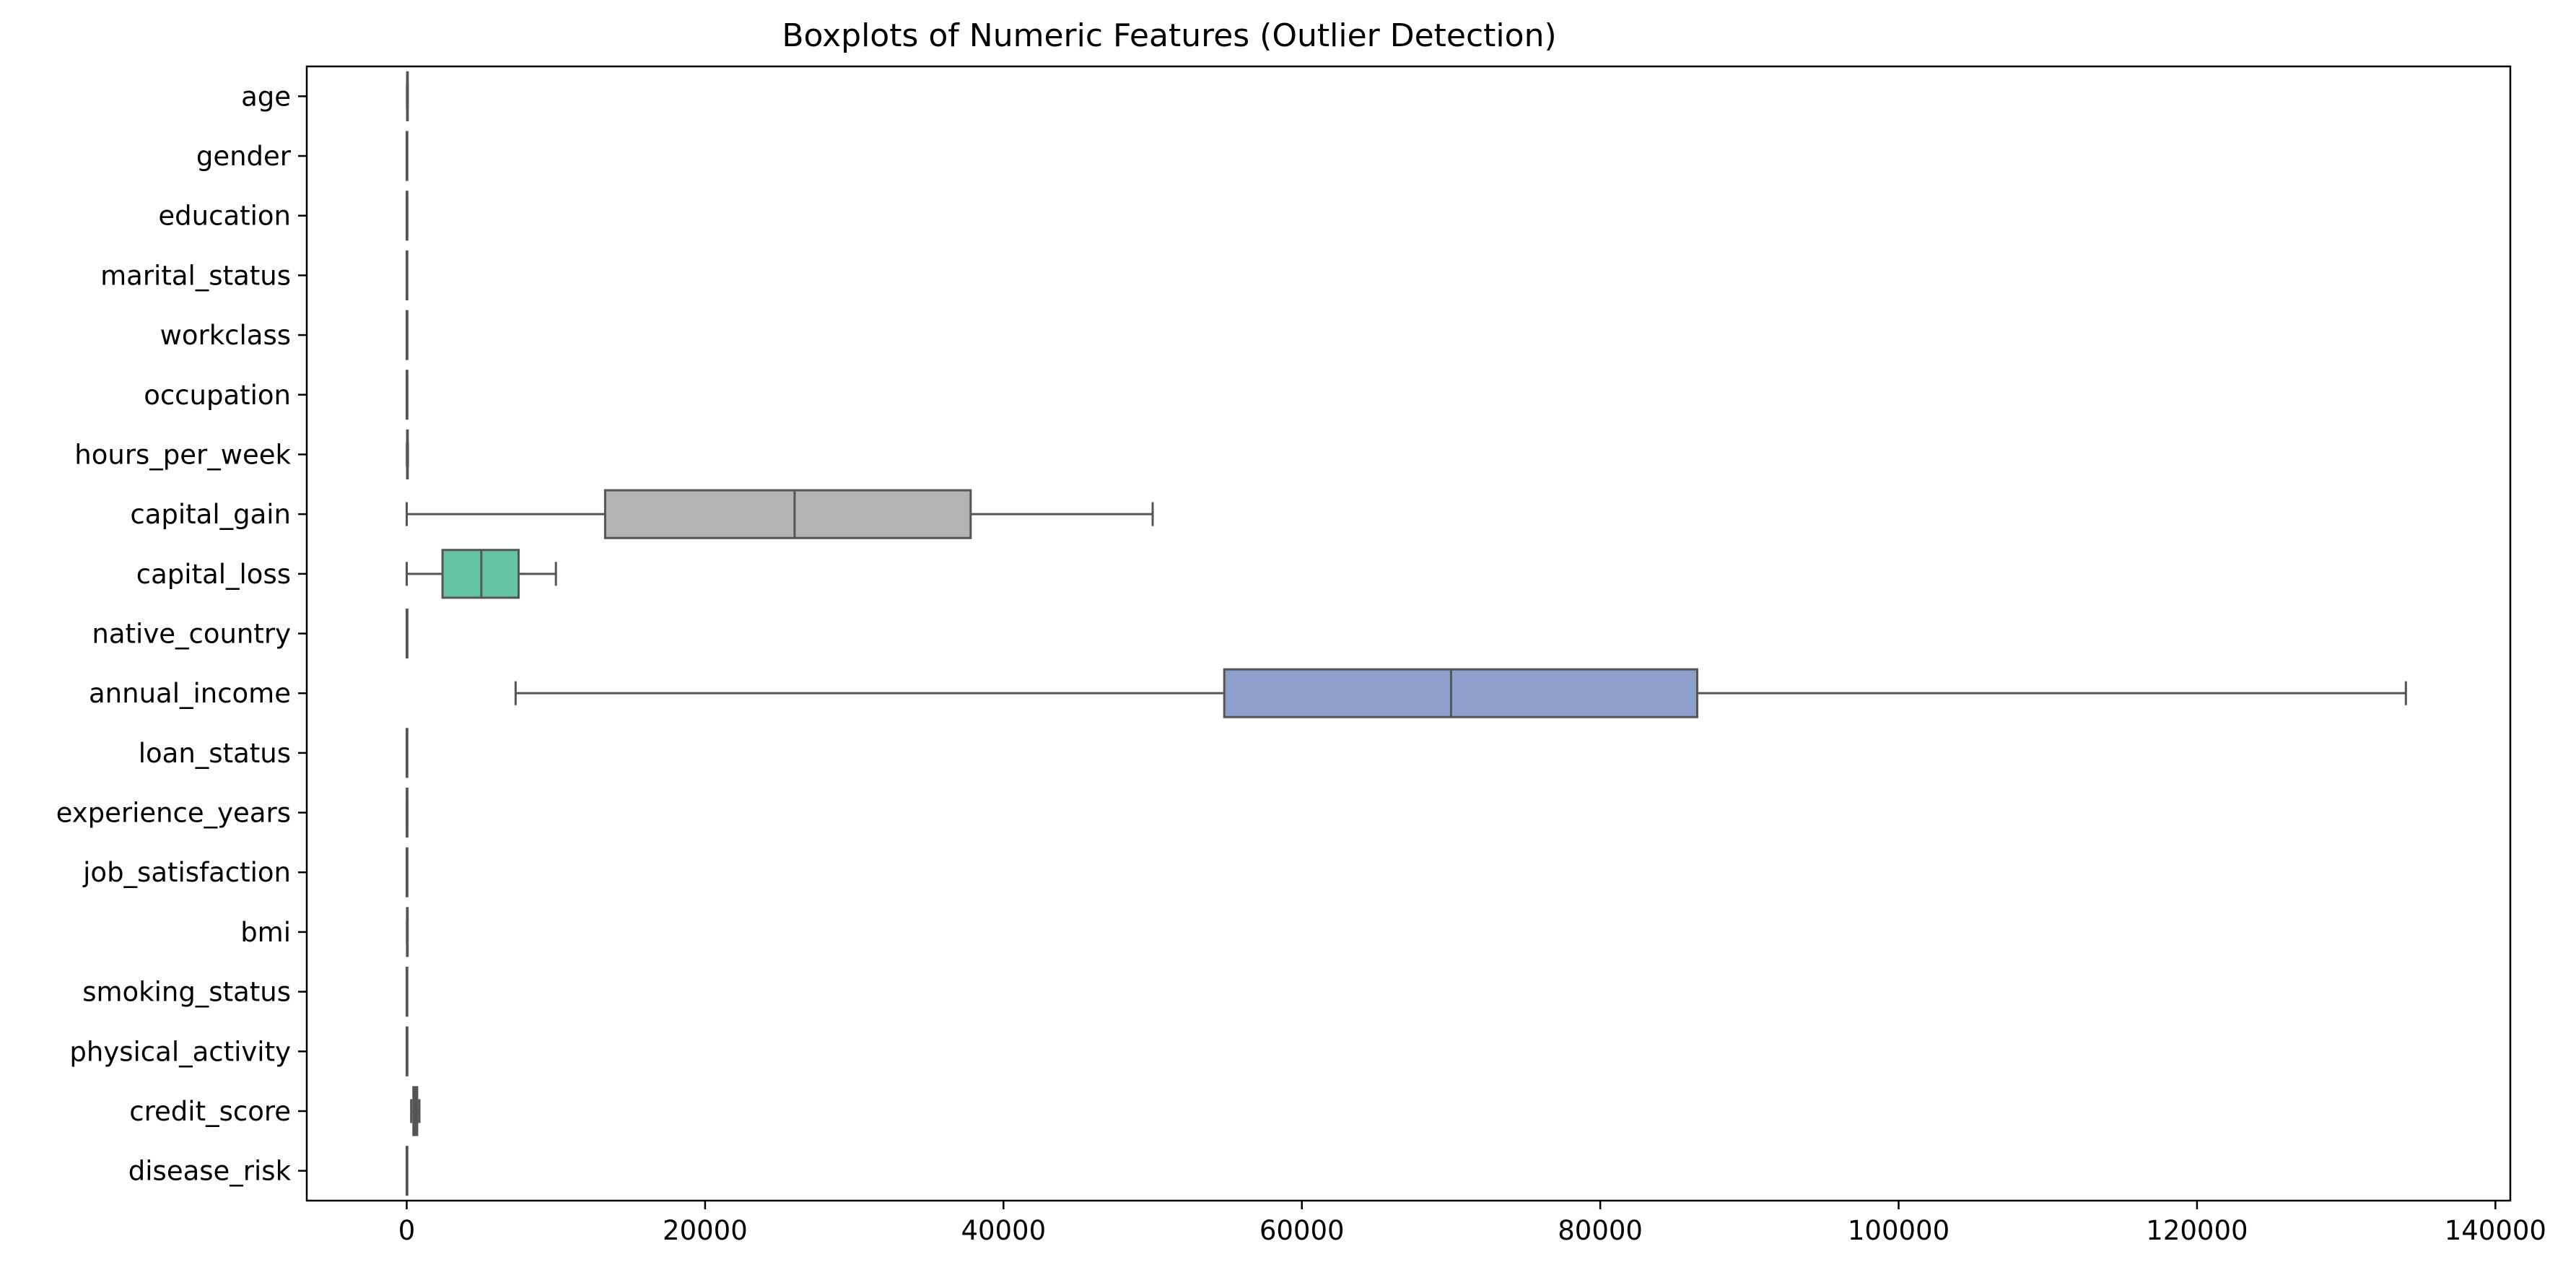  I want to click on box-education, so click(407, 216).